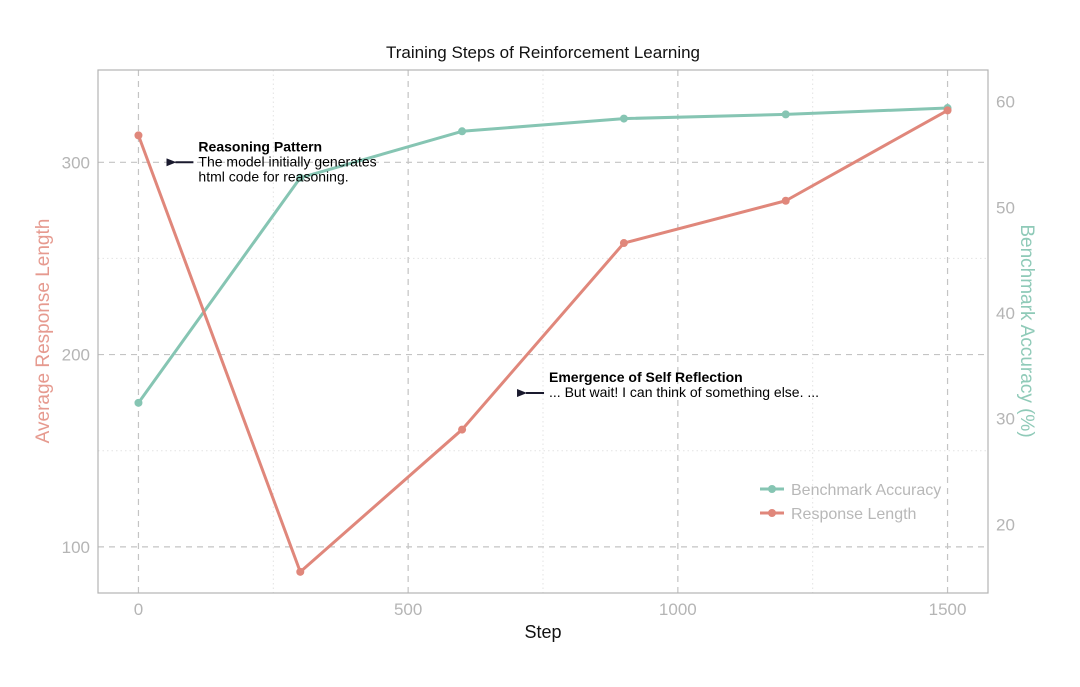 Image resolution: width=1080 pixels, height=687 pixels. I want to click on legend-label: Response Length, so click(853, 514).